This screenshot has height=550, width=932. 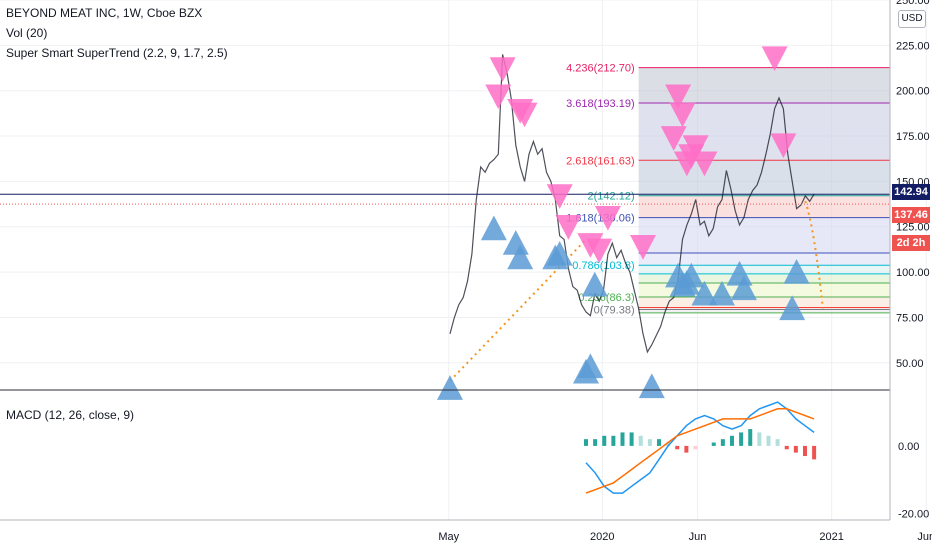 I want to click on y-tick-label: 225.00, so click(x=913, y=46).